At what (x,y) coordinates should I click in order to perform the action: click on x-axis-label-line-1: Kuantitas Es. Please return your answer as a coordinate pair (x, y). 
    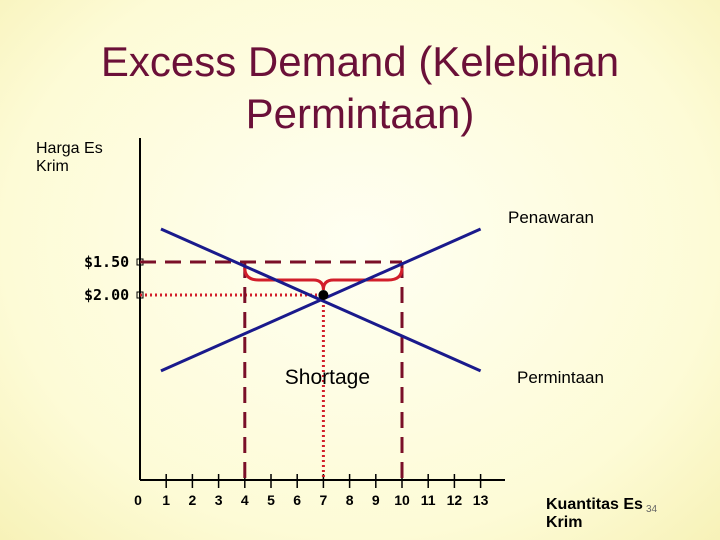
    Looking at the image, I should click on (594, 504).